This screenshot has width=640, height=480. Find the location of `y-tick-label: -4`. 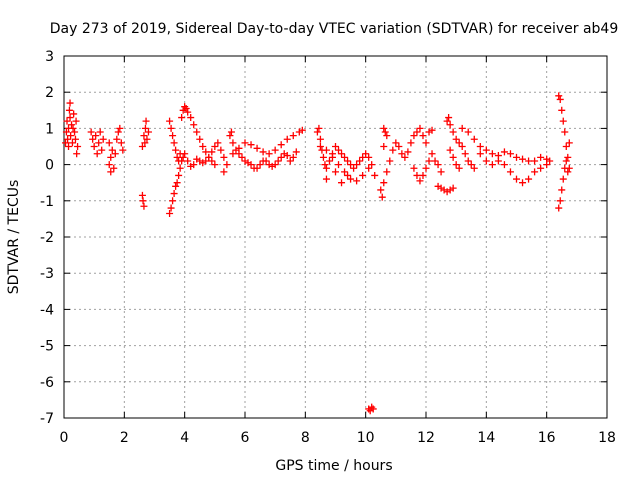

y-tick-label: -4 is located at coordinates (47, 310).